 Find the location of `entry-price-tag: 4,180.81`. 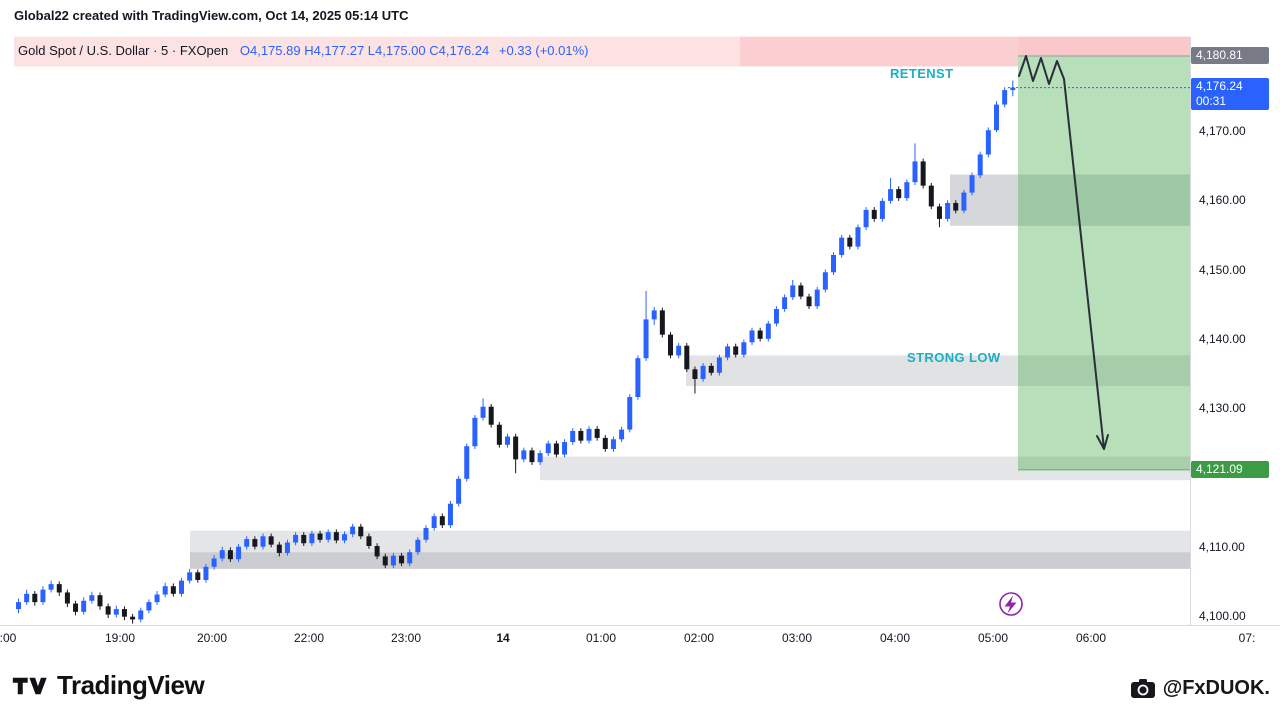

entry-price-tag: 4,180.81 is located at coordinates (1230, 55).